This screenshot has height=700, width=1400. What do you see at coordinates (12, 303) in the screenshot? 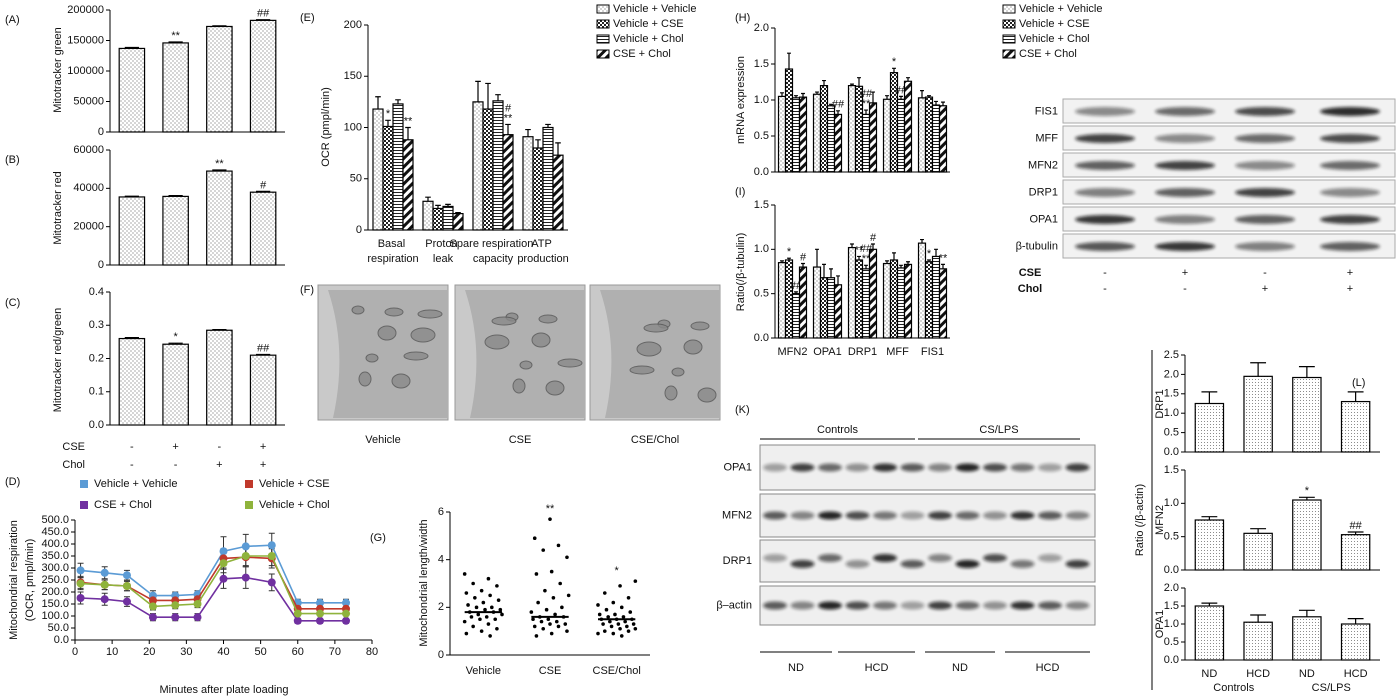
I see `panel-label: (C)` at bounding box center [12, 303].